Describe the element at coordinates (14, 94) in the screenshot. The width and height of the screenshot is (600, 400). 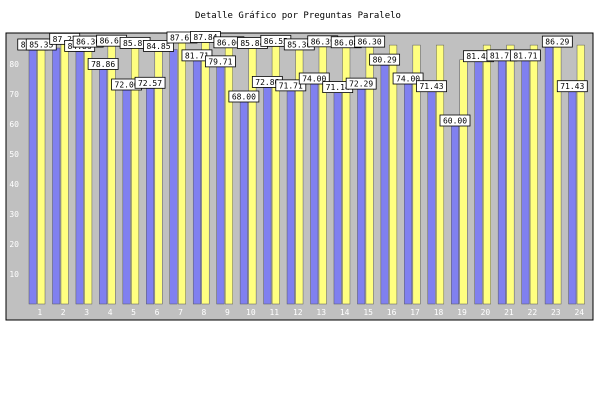
I see `y-tick-label: 70` at that location.